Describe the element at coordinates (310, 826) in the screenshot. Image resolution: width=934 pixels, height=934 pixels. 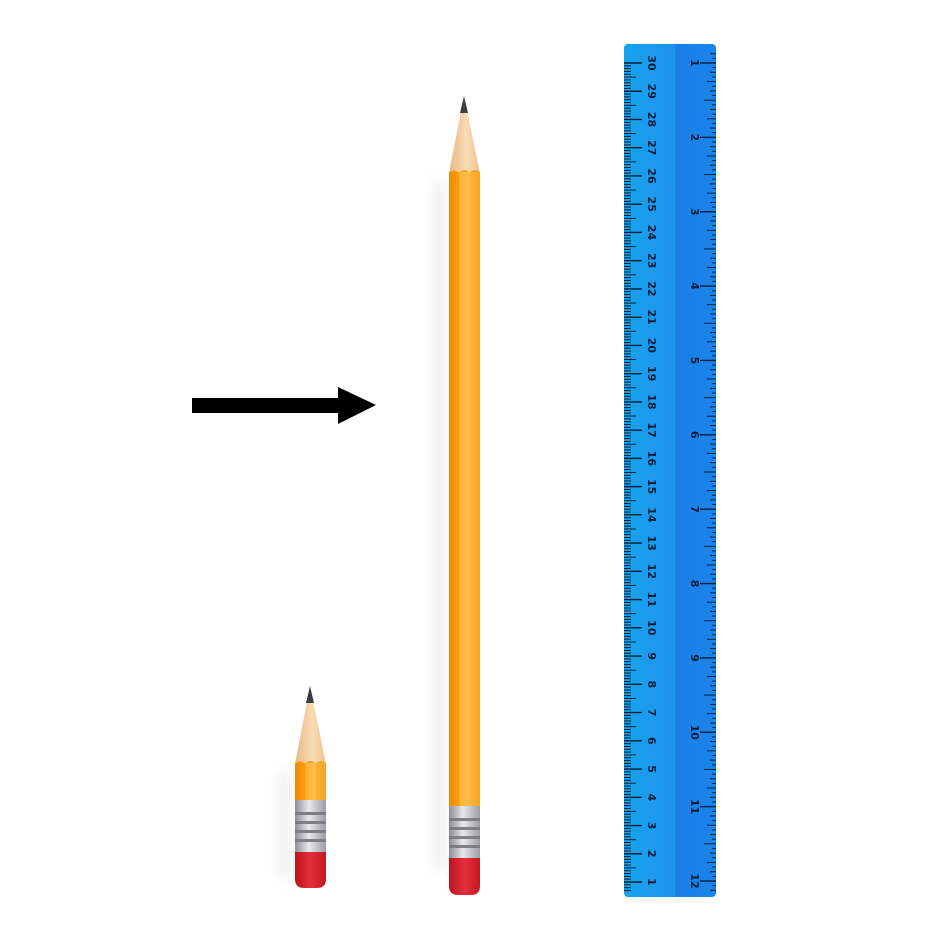
I see `short-pencil-ferrule` at that location.